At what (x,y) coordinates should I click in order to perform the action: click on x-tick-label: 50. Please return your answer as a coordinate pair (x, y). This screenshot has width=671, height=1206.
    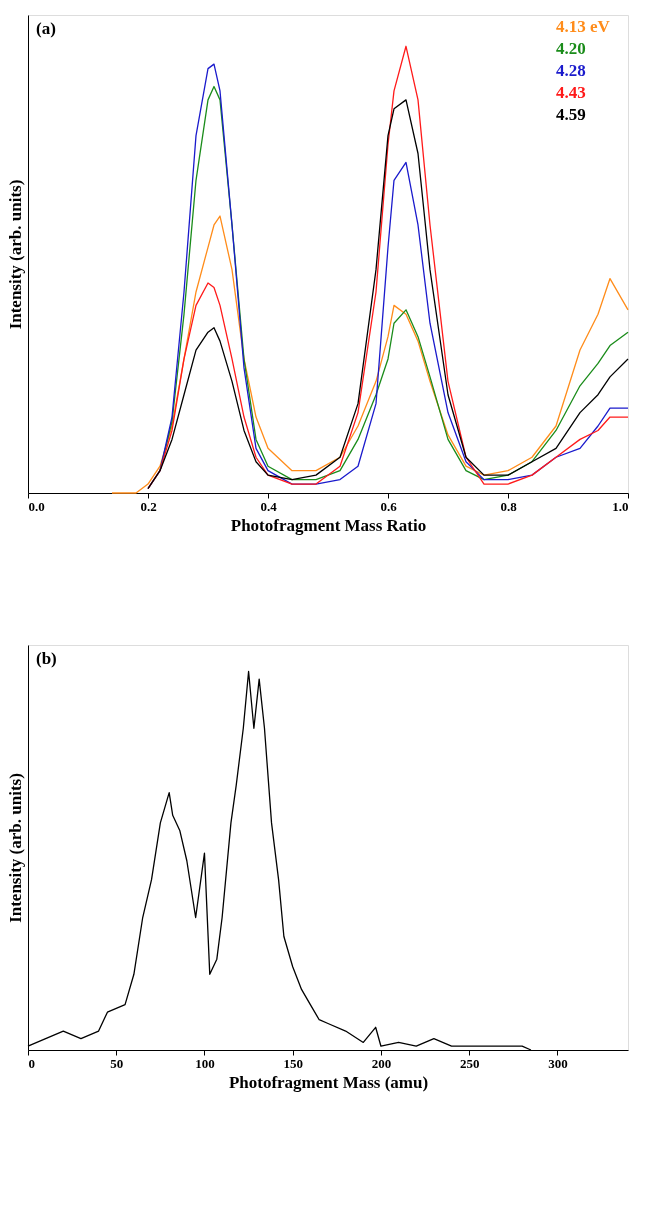
    Looking at the image, I should click on (117, 1063).